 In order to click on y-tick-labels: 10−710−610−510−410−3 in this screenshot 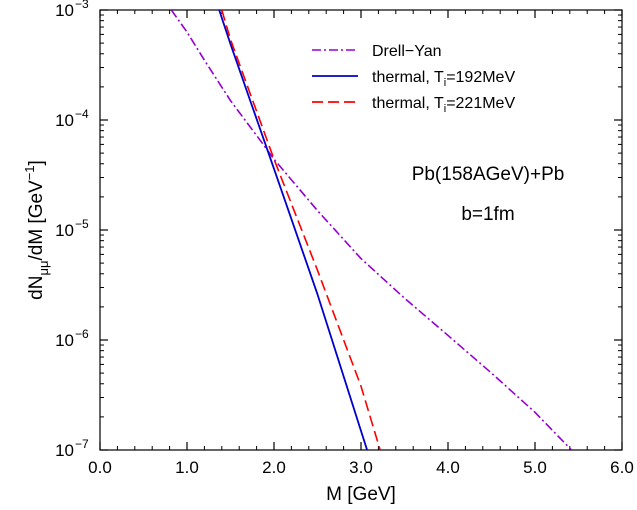, I will do `click(72, 230)`.